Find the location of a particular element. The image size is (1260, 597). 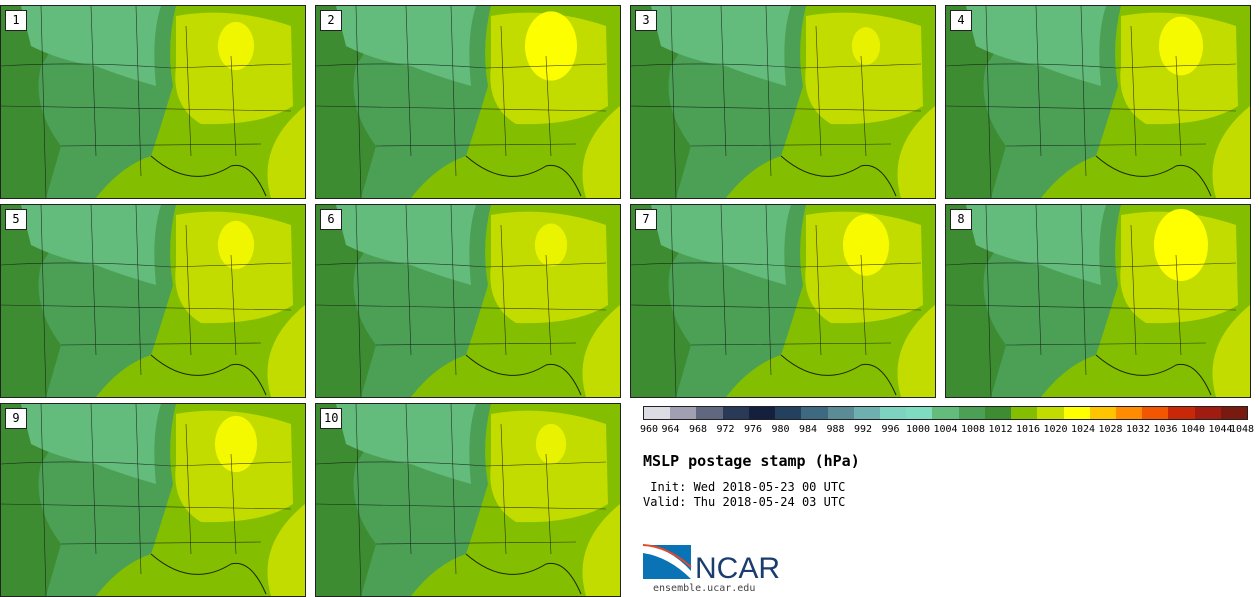

member-label: 2 is located at coordinates (331, 20).